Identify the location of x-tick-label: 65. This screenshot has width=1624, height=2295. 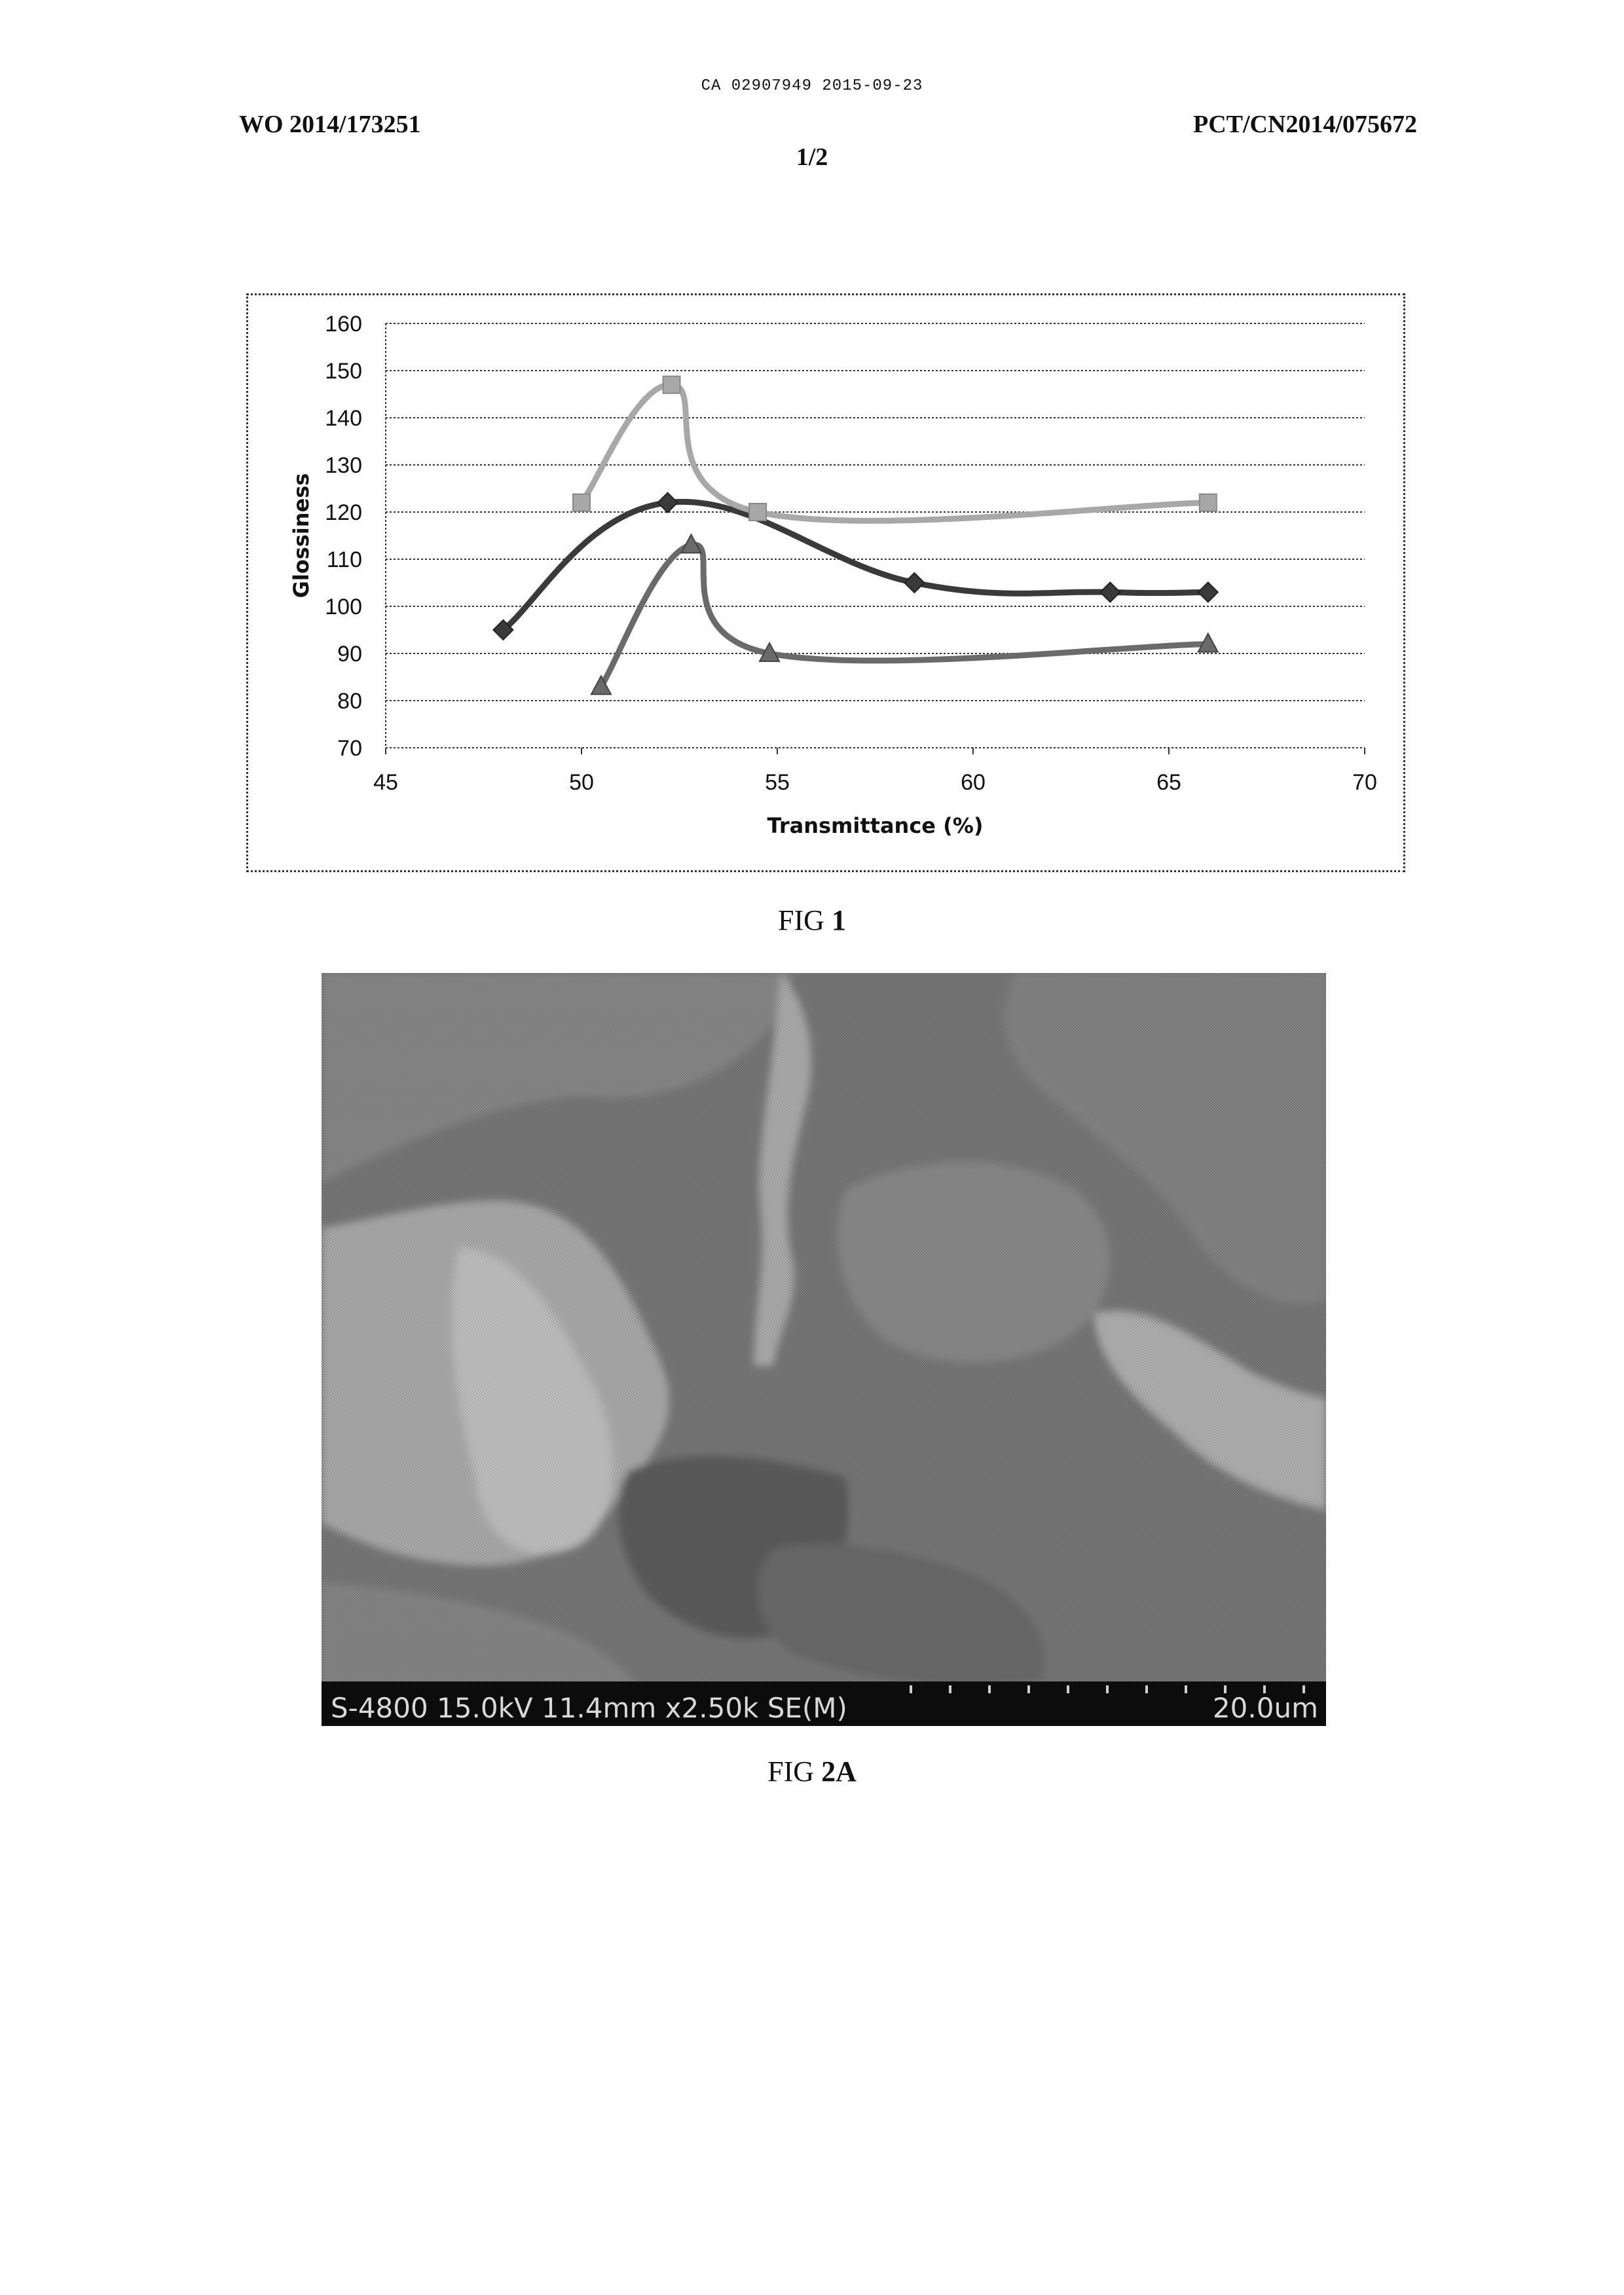
(1168, 782).